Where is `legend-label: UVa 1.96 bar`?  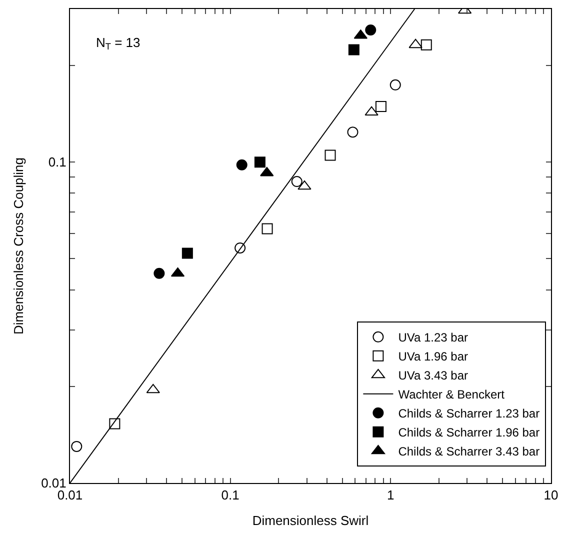
legend-label: UVa 1.96 bar is located at coordinates (433, 357).